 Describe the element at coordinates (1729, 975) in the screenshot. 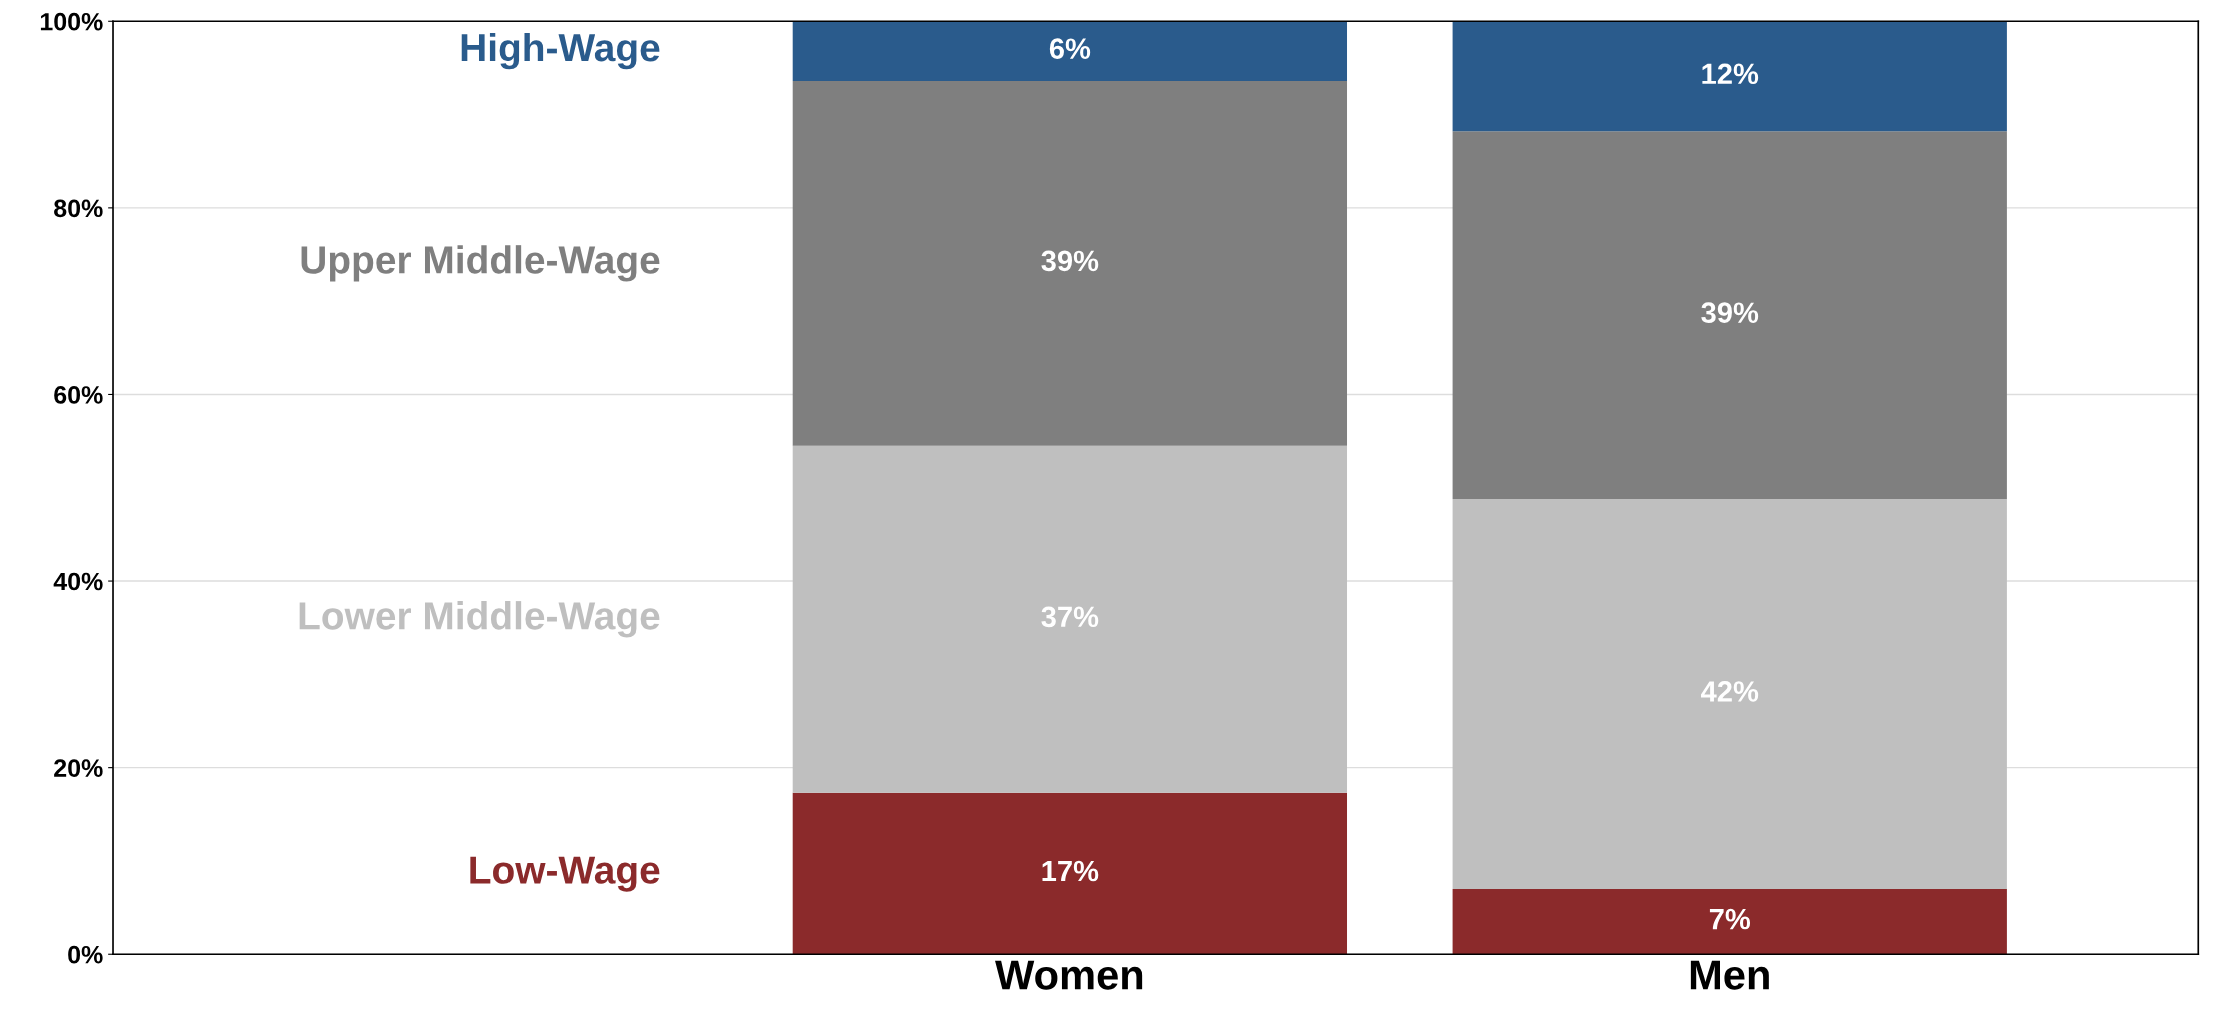

I see `x-tick-label: Men` at that location.